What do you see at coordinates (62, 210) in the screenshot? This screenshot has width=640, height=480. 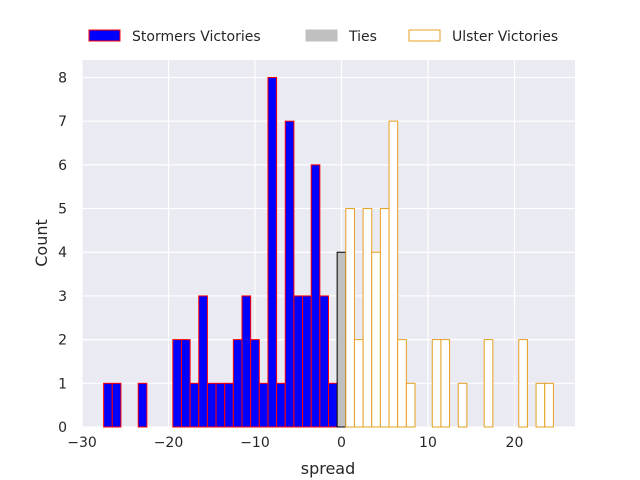 I see `y-tick-label: 5` at bounding box center [62, 210].